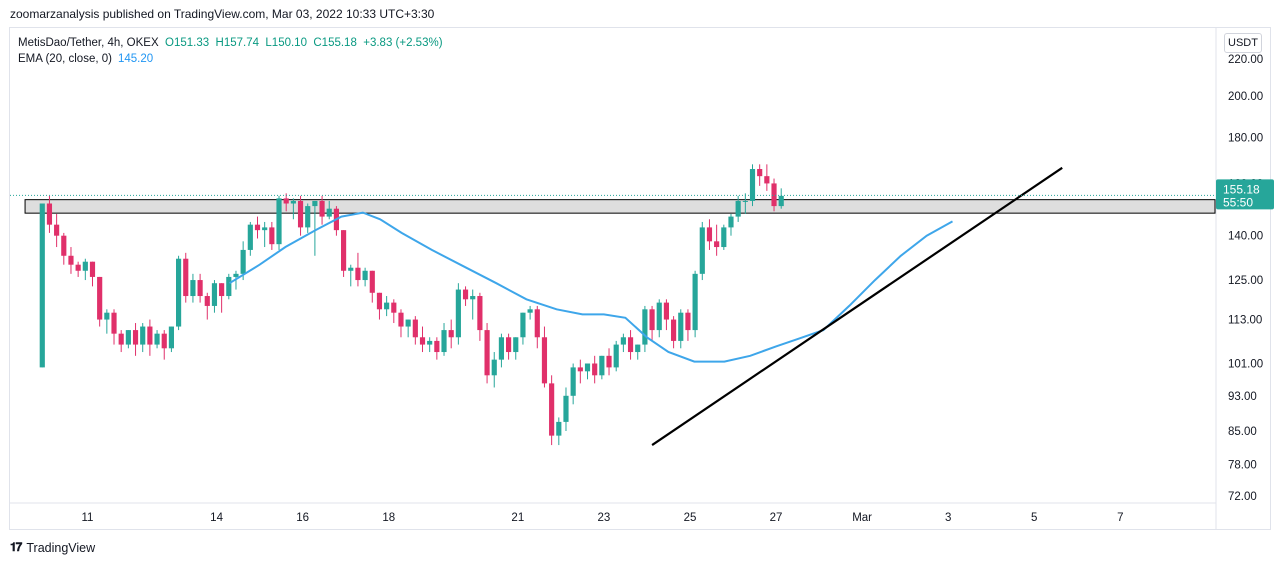  I want to click on price-tick-label: 85.00, so click(1242, 432).